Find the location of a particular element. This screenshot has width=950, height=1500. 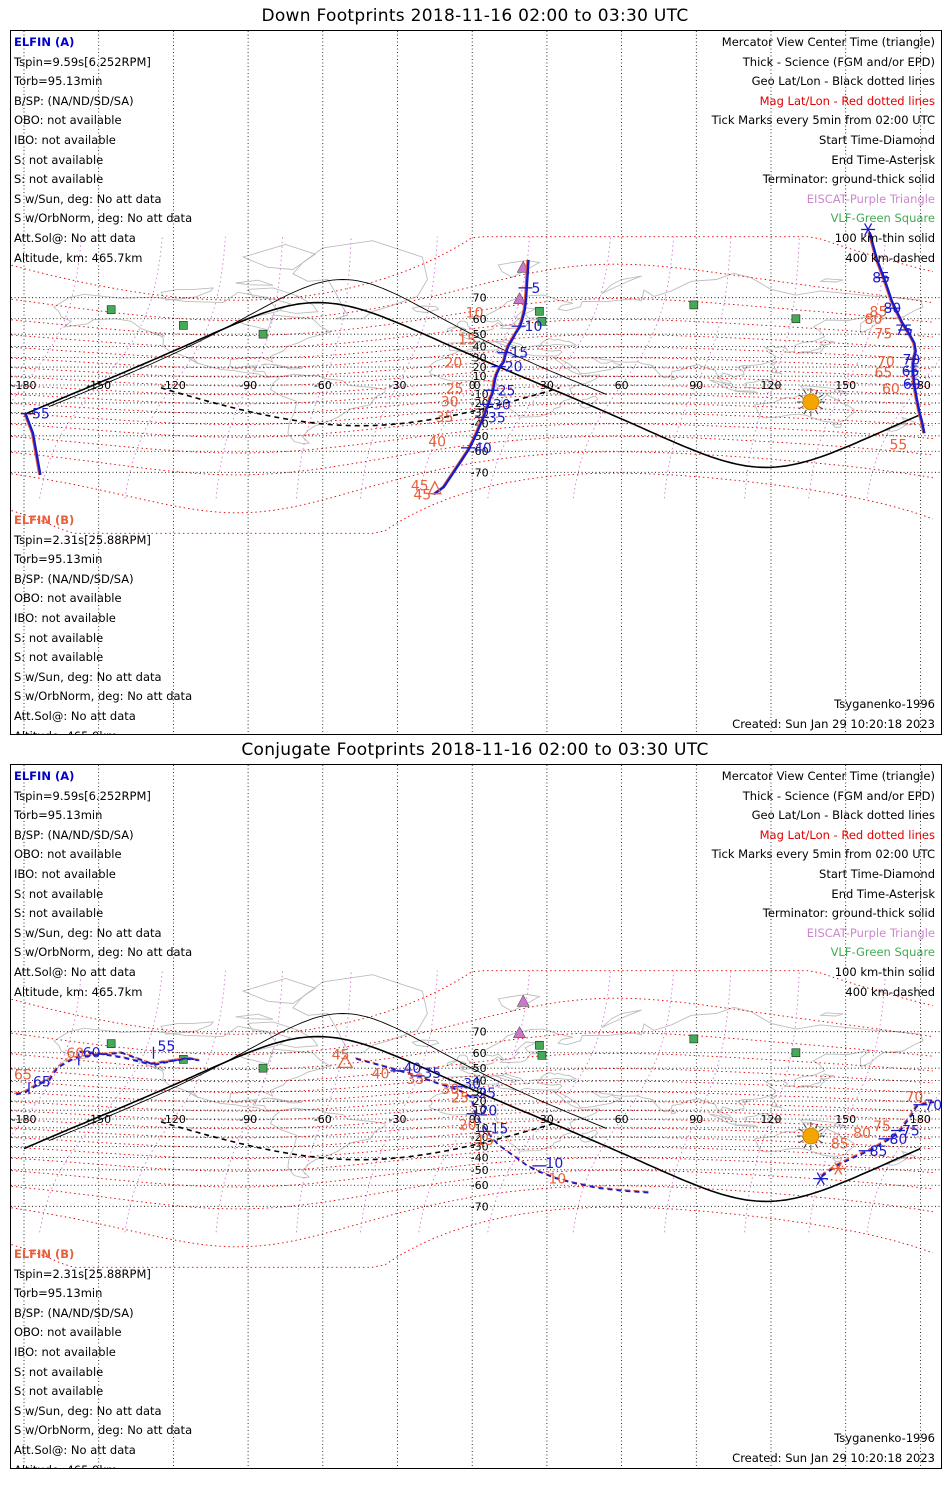

start-asterisk is located at coordinates (820, 1178).